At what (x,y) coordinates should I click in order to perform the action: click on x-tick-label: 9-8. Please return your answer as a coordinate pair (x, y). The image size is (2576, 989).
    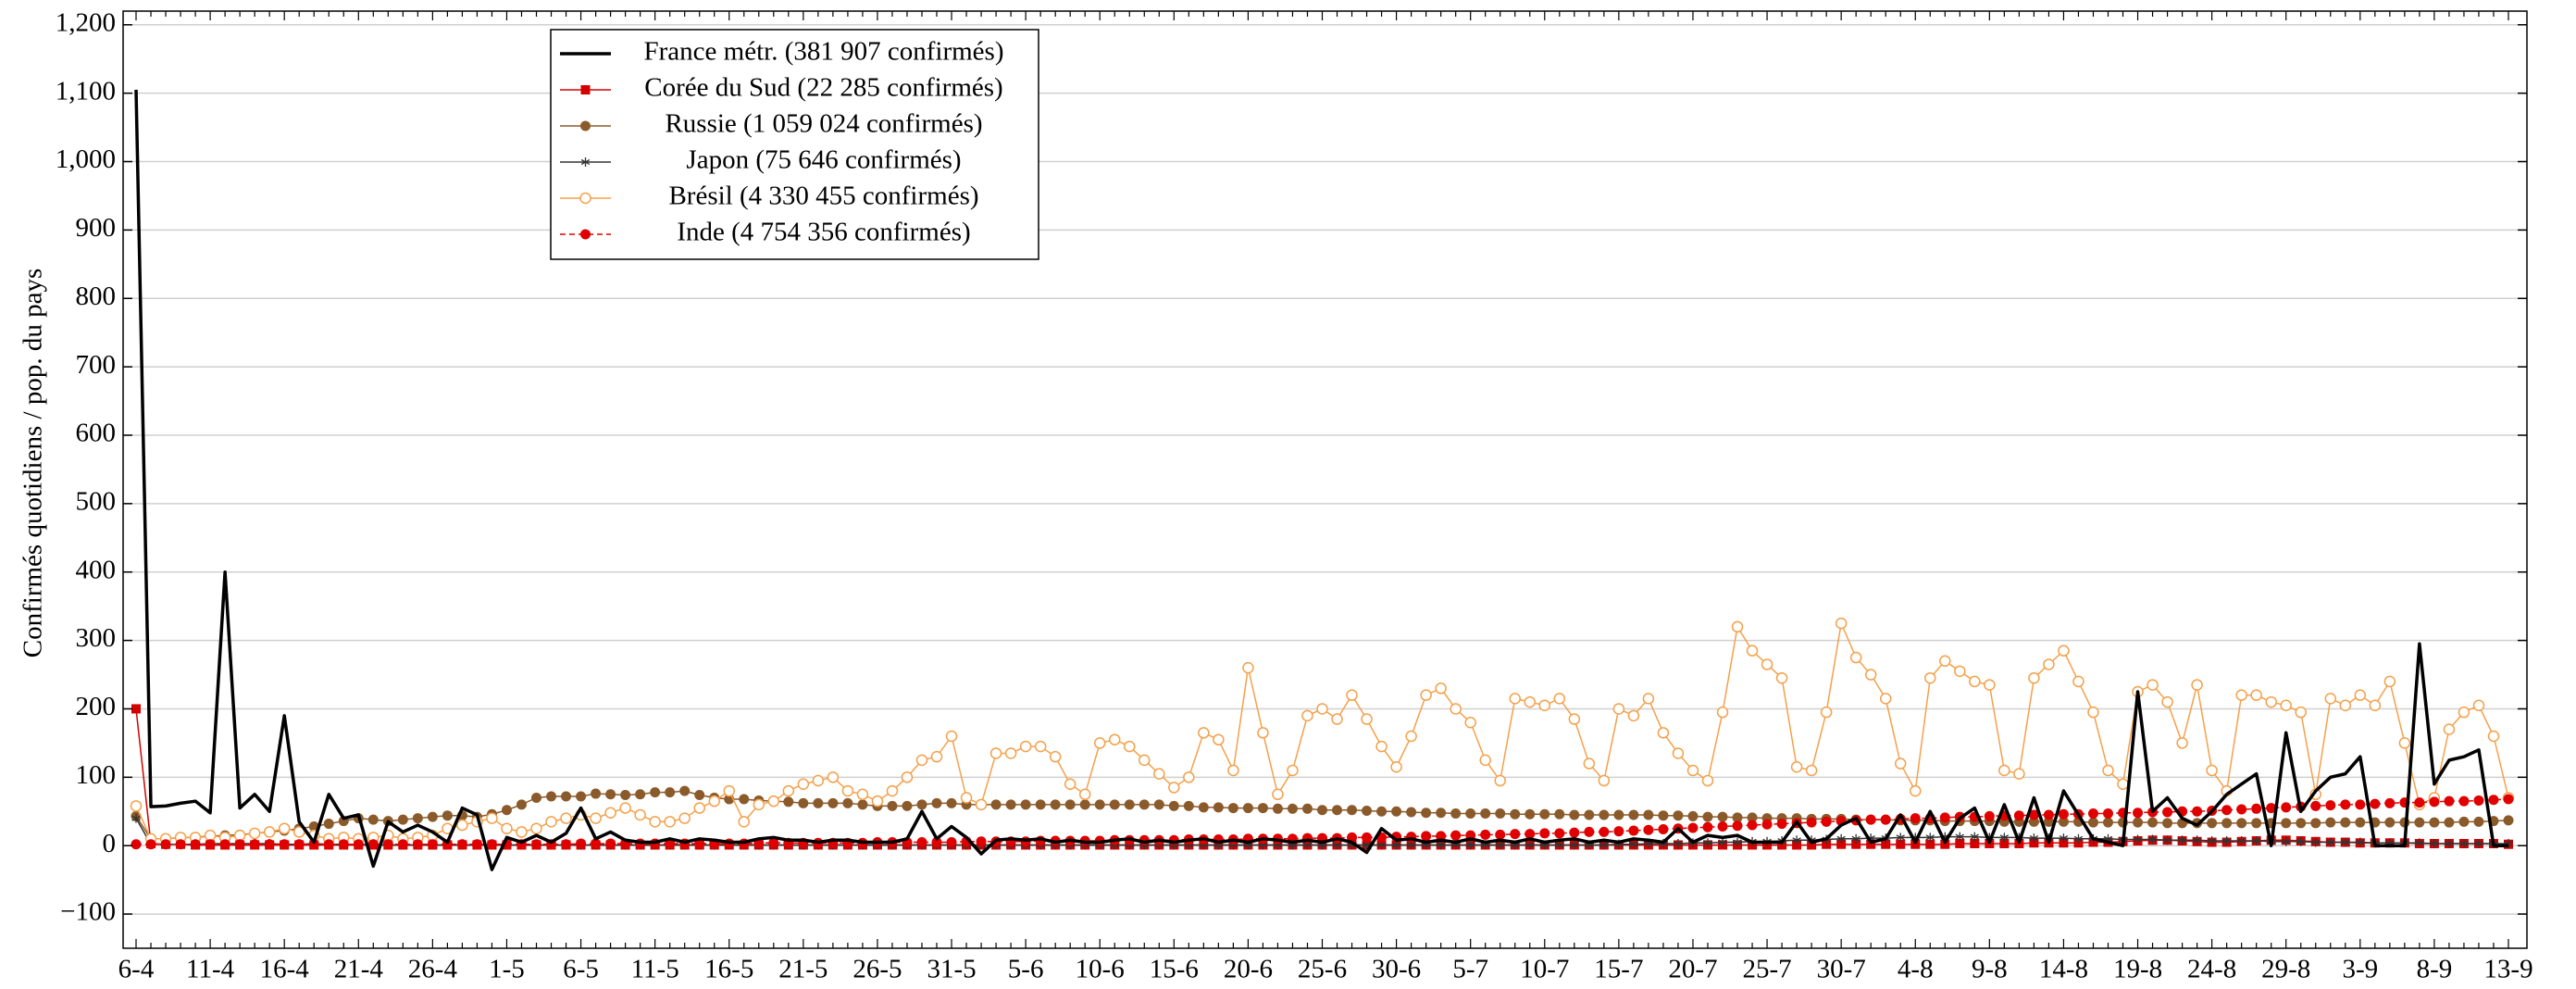
    Looking at the image, I should click on (1990, 969).